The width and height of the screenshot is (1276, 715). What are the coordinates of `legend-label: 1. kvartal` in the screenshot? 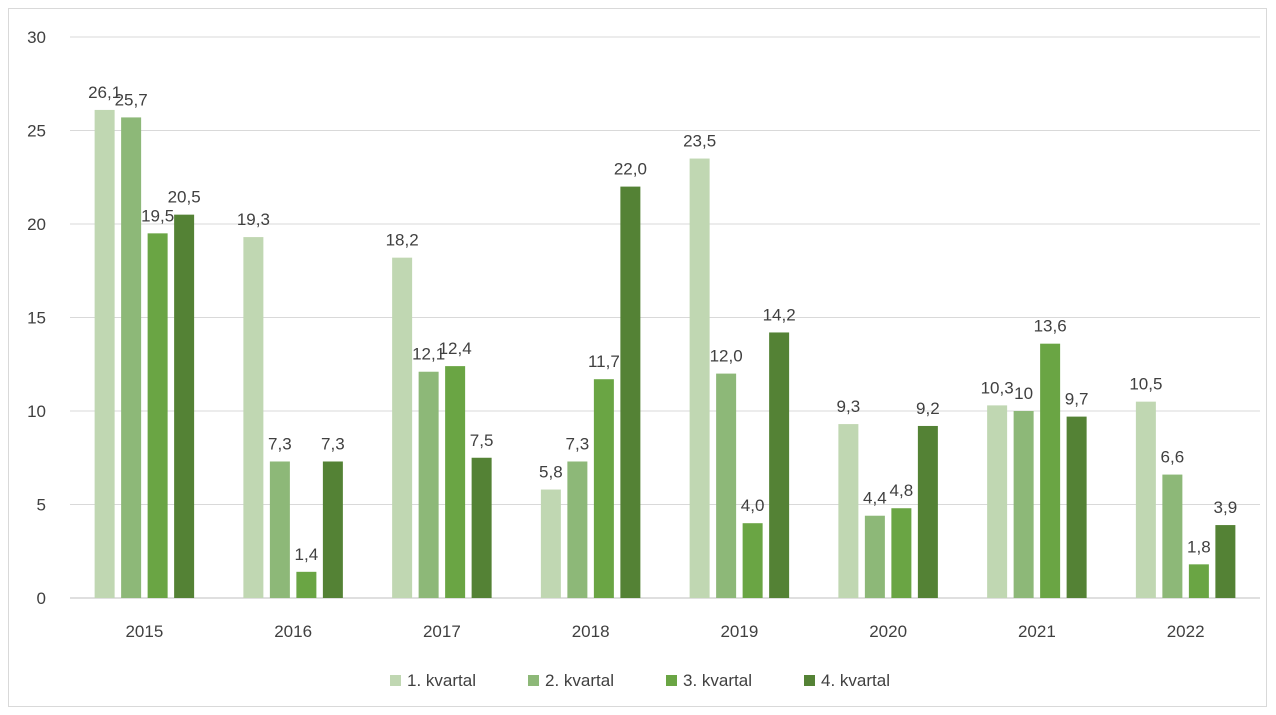 It's located at (441, 680).